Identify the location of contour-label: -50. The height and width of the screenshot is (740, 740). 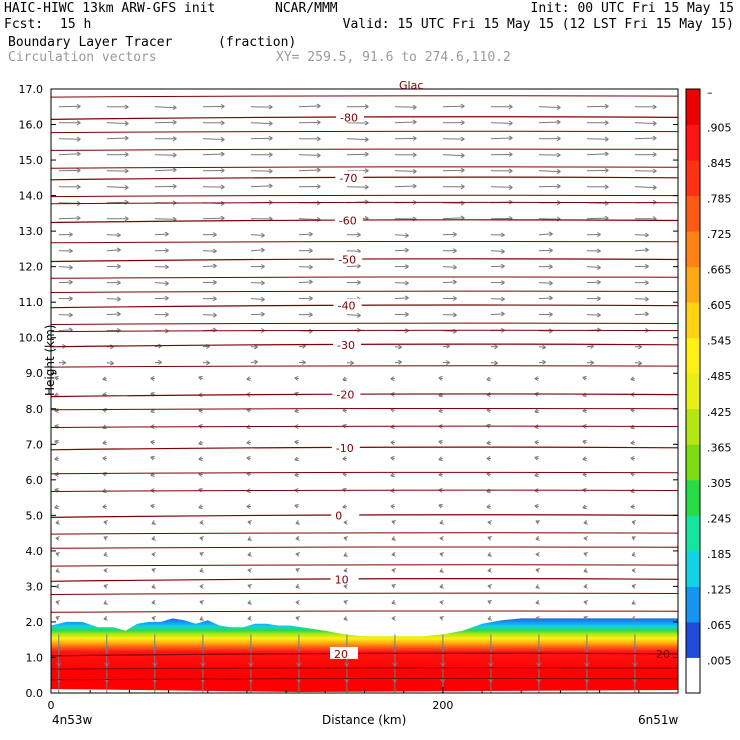
(347, 260).